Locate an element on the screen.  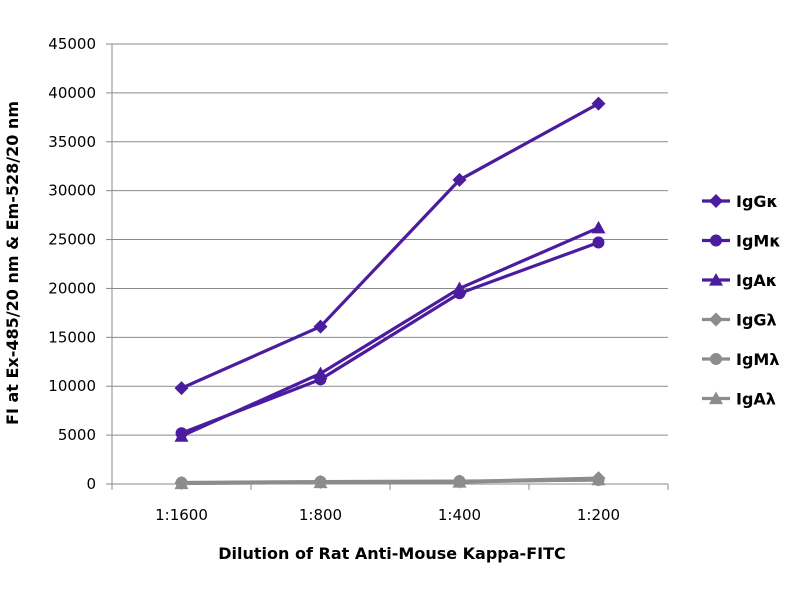
legend-item: IgGκ is located at coordinates (740, 201).